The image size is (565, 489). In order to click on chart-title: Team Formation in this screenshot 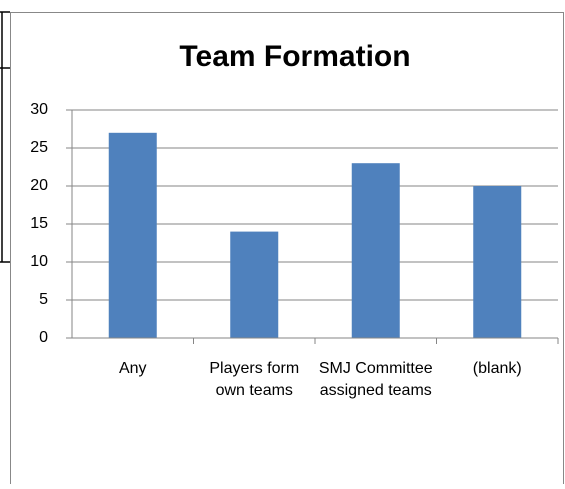, I will do `click(294, 56)`.